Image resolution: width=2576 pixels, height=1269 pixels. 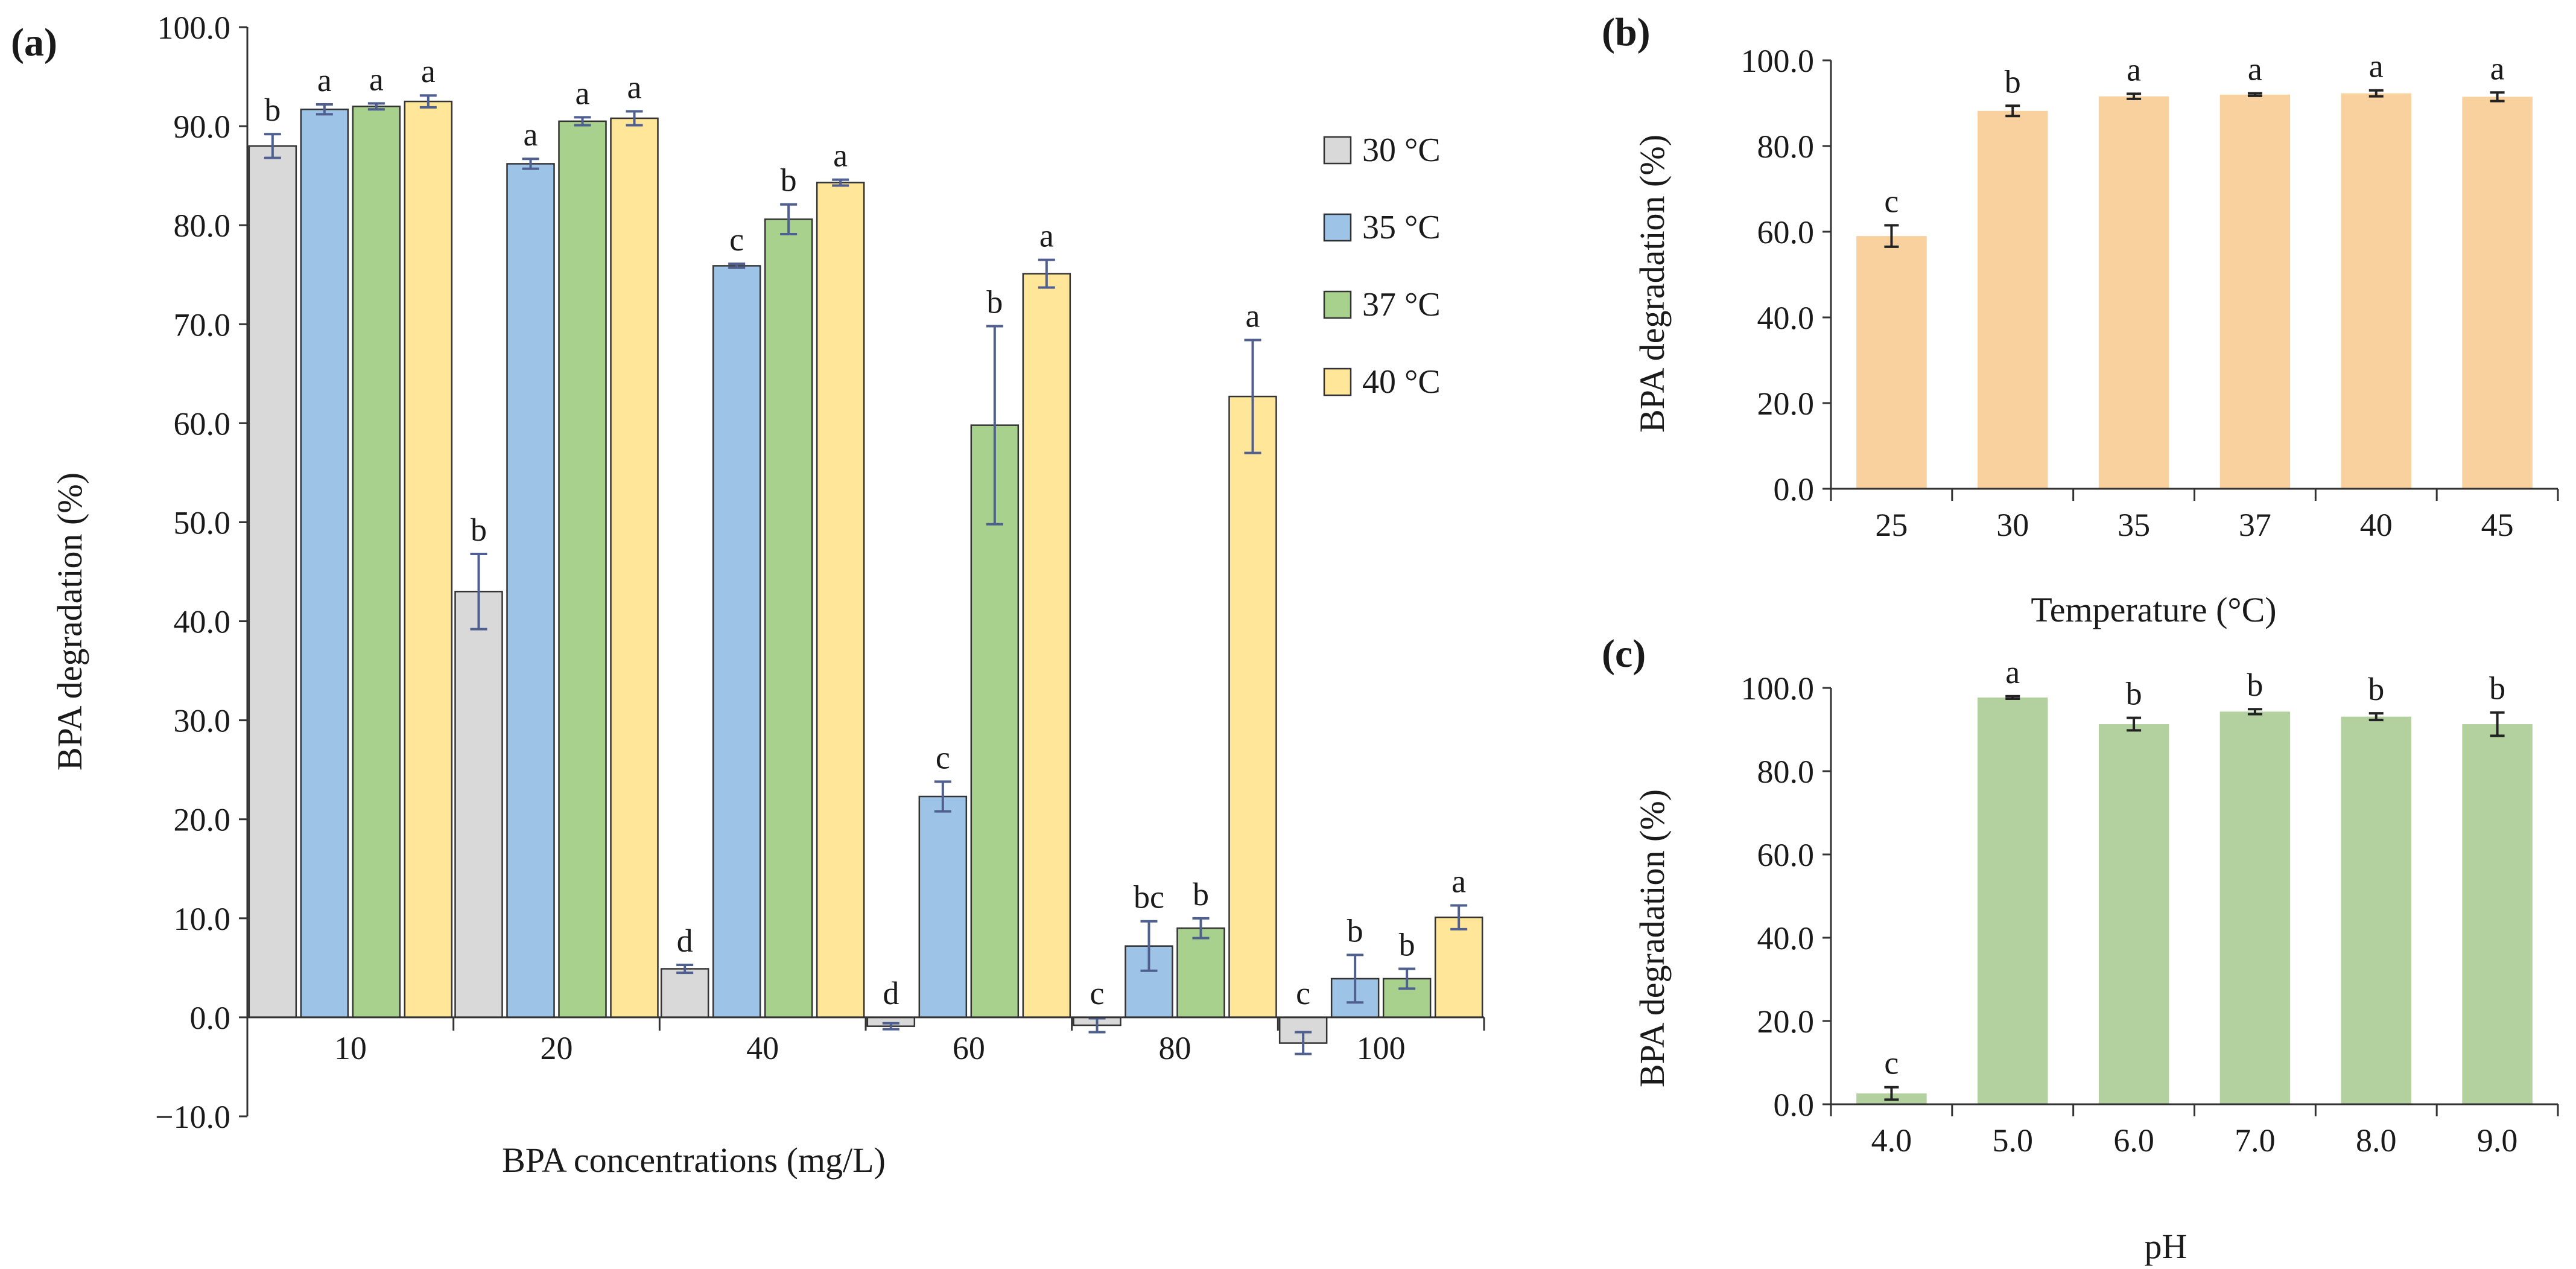 I want to click on error-bar-c-5.0, so click(x=2013, y=697).